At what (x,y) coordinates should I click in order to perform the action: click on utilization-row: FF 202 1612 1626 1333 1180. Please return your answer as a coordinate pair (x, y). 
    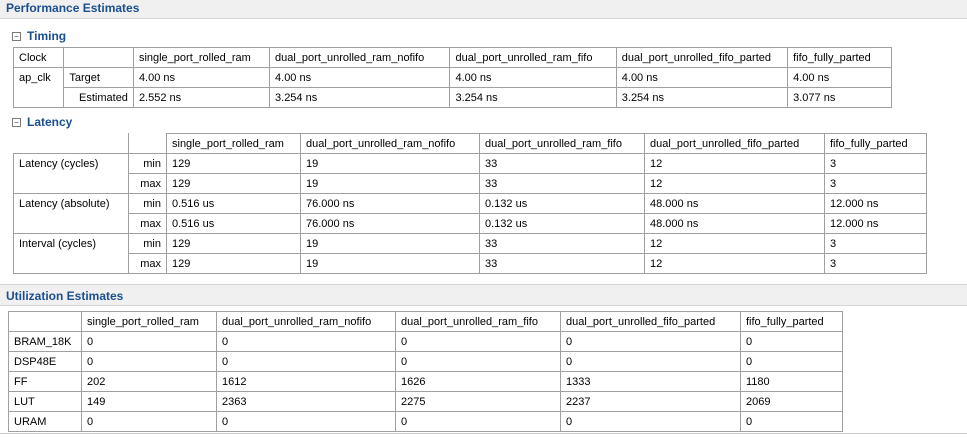
    Looking at the image, I should click on (425, 381).